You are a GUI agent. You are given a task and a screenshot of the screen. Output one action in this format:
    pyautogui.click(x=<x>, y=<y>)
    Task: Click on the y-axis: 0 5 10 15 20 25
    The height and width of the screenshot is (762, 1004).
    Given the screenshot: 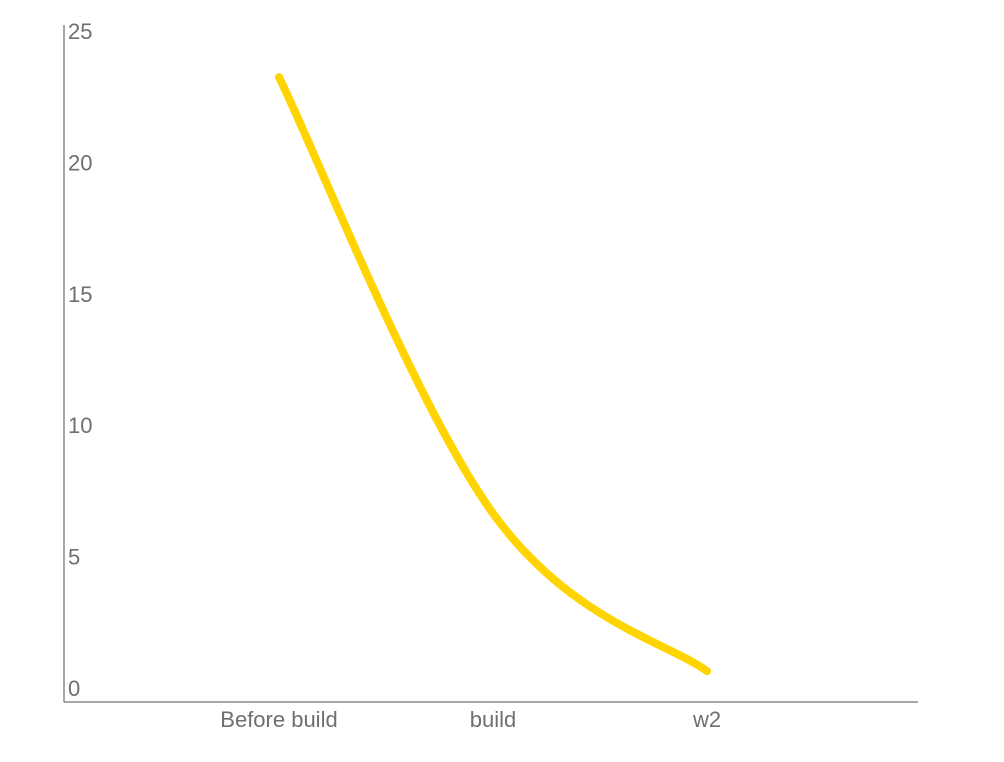 What is the action you would take?
    pyautogui.click(x=77, y=360)
    